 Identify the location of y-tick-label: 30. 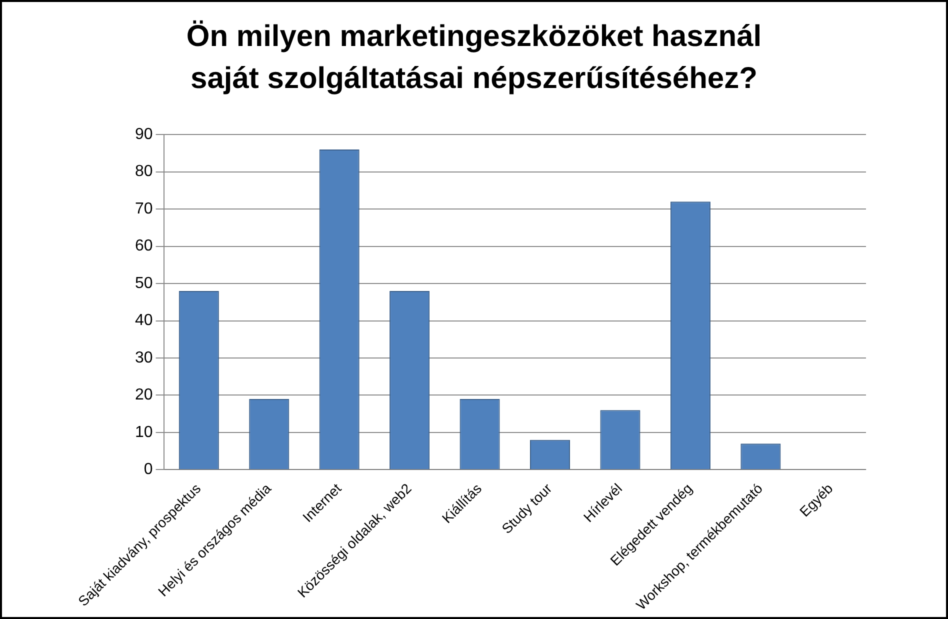
(144, 357).